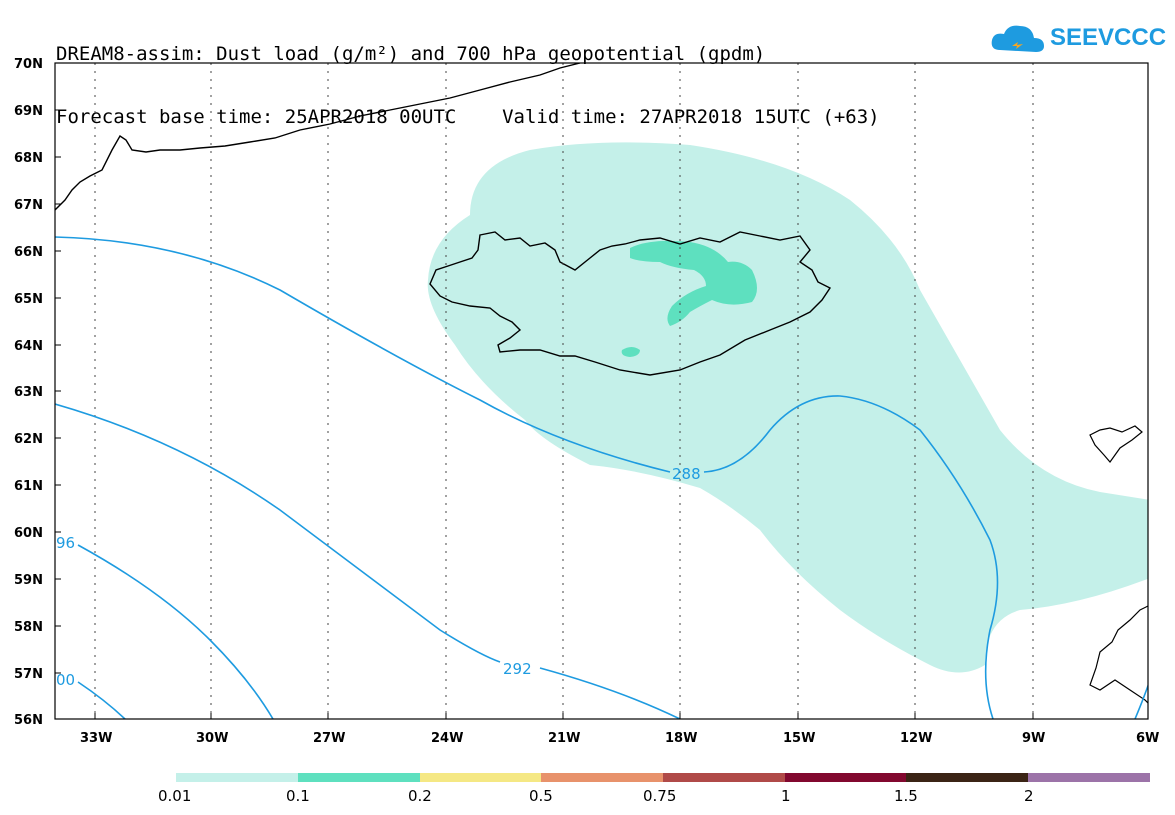  What do you see at coordinates (447, 738) in the screenshot?
I see `lon-label-24w: 24W` at bounding box center [447, 738].